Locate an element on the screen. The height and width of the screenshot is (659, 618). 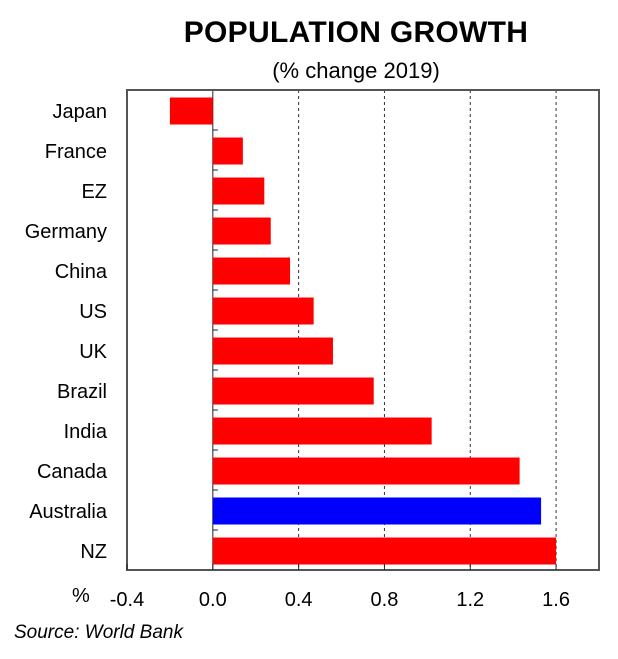
bar-japan is located at coordinates (191, 111).